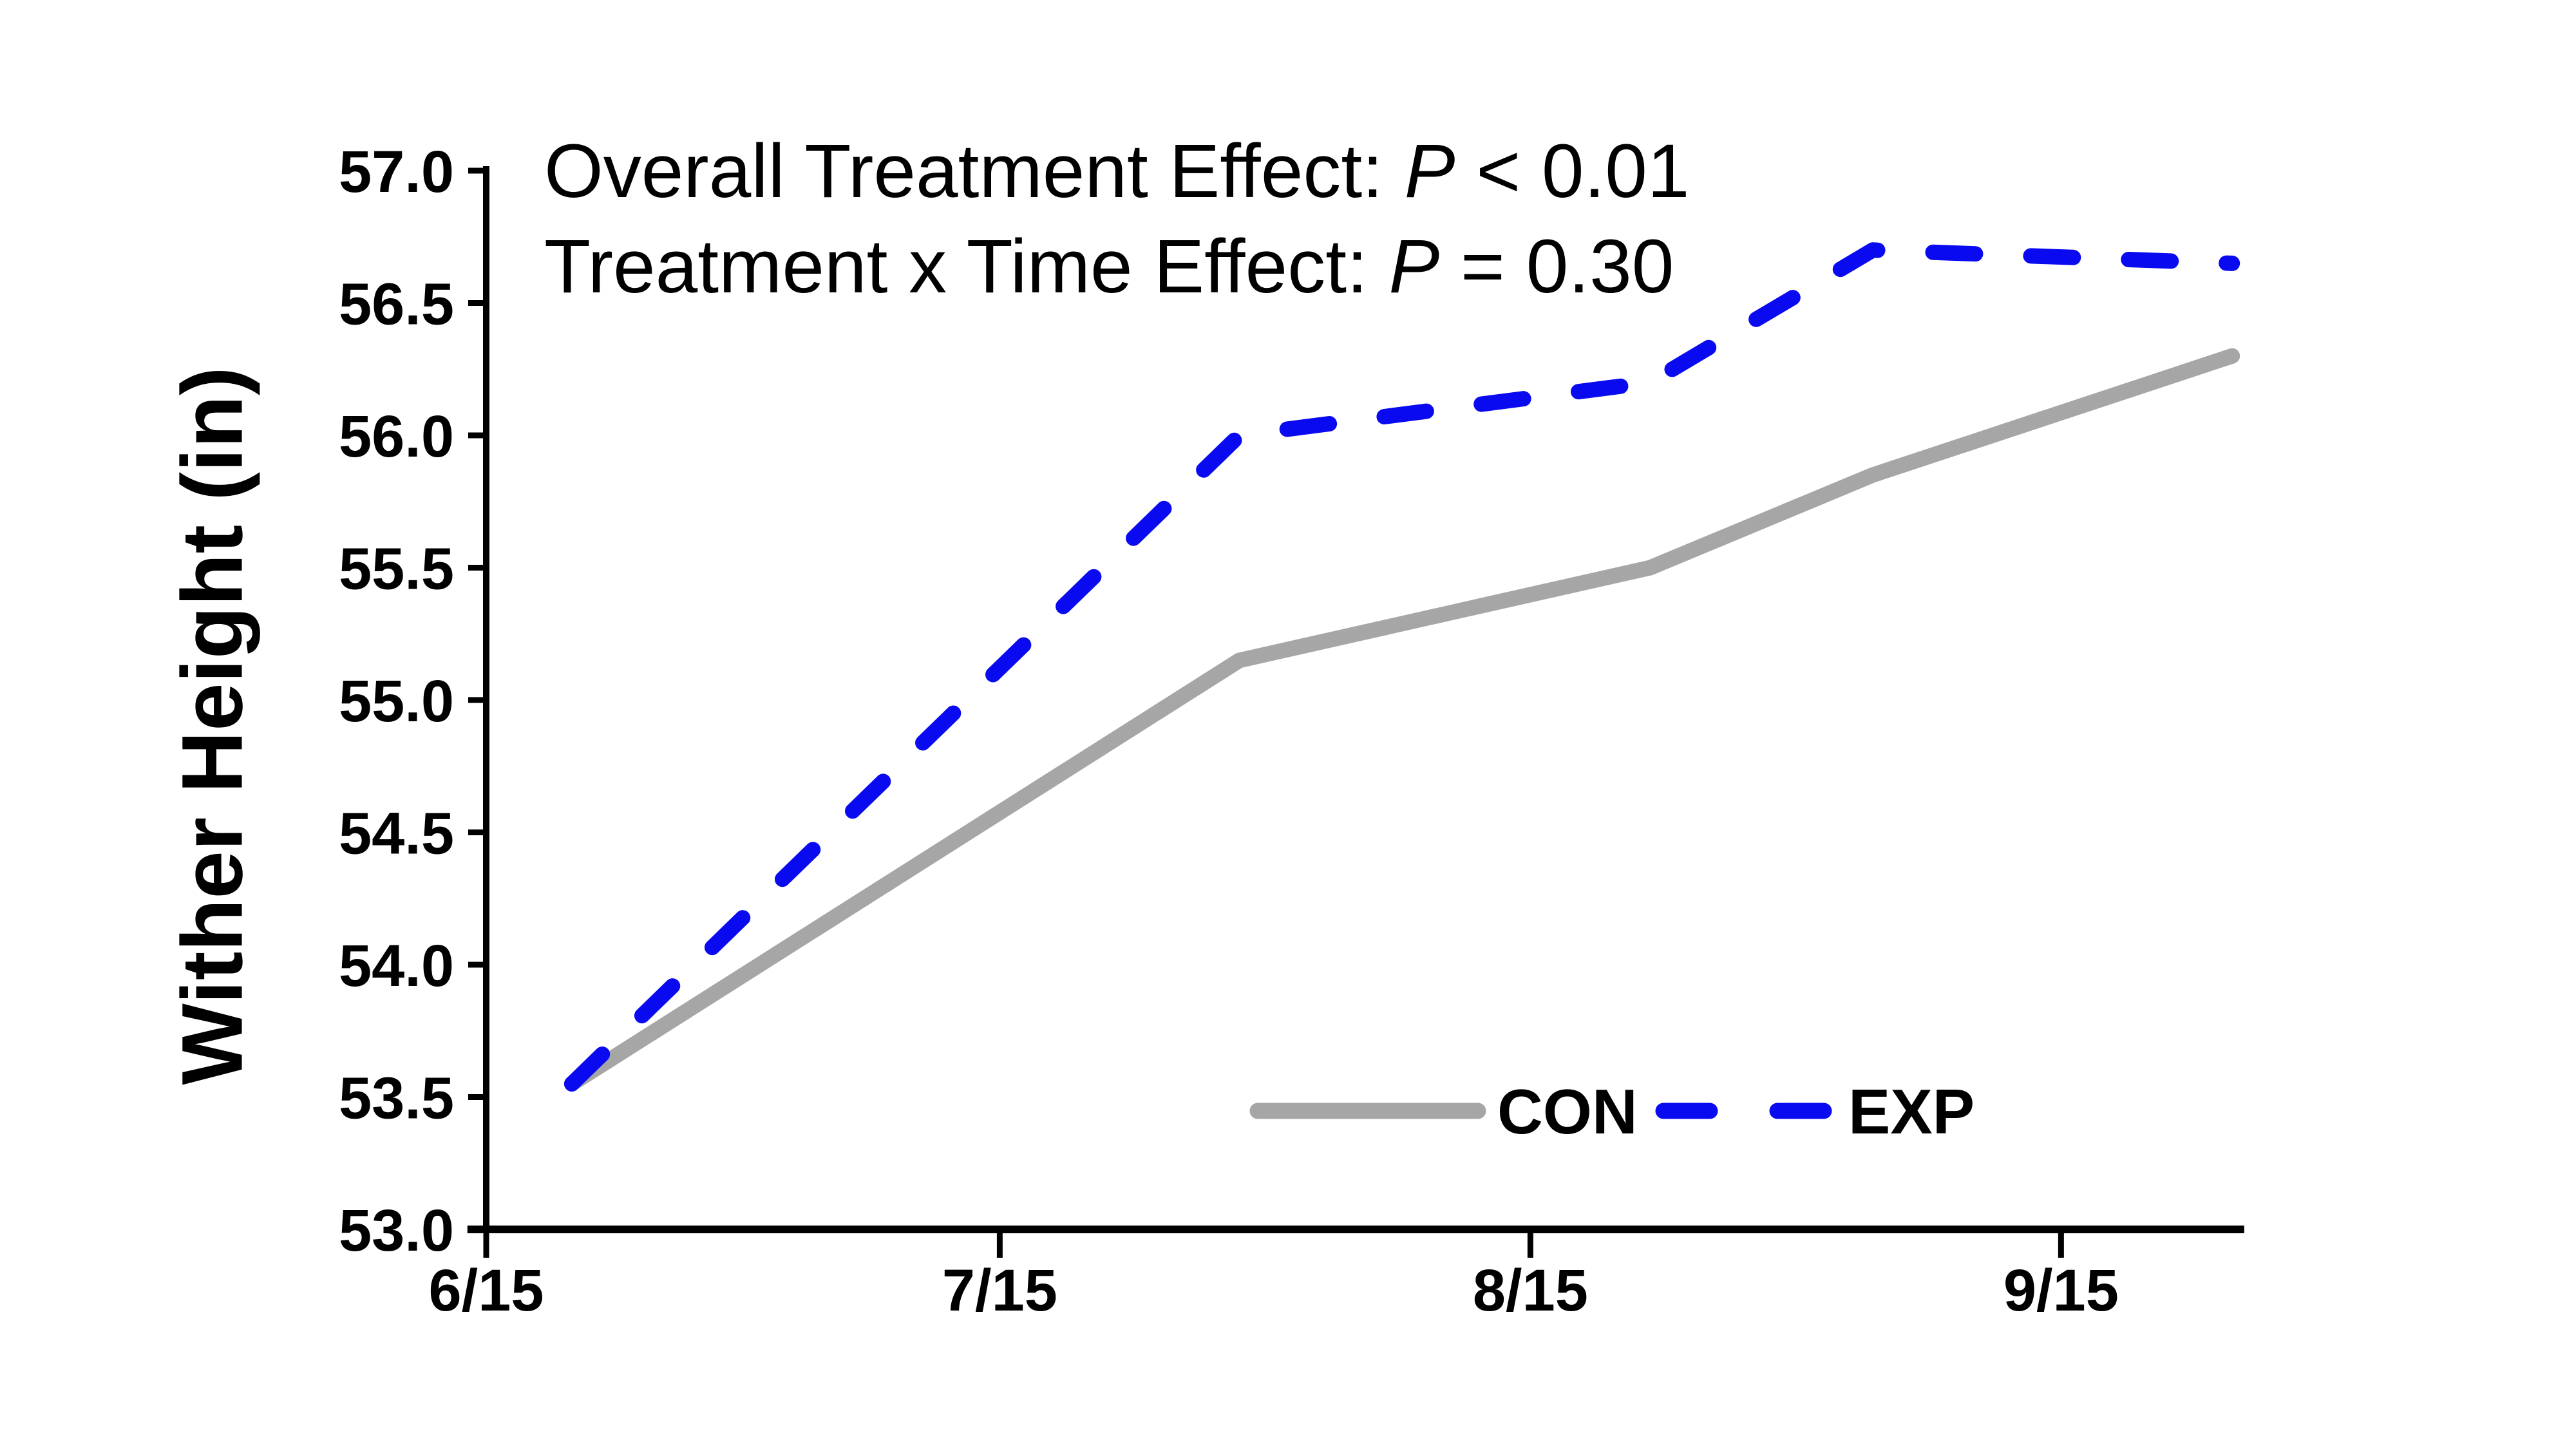 This screenshot has height=1449, width=2576. Describe the element at coordinates (397, 304) in the screenshot. I see `y-tick-label: 56.5` at that location.